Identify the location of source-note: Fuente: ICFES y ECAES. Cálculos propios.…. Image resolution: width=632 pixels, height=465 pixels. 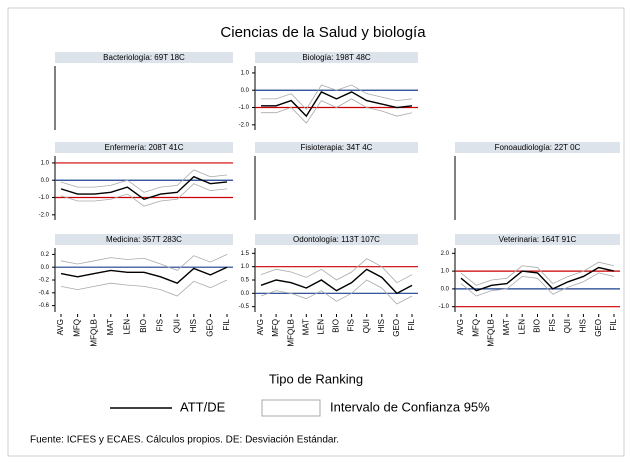
(184, 440).